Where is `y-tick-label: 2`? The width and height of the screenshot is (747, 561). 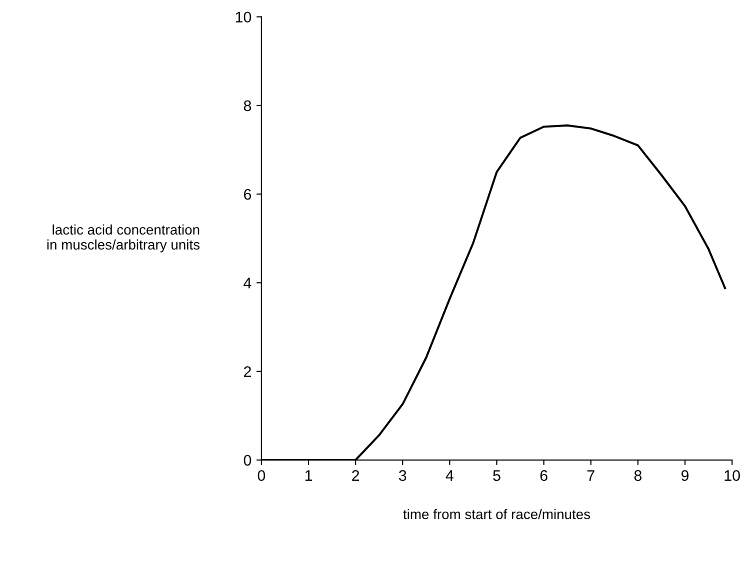
y-tick-label: 2 is located at coordinates (247, 371).